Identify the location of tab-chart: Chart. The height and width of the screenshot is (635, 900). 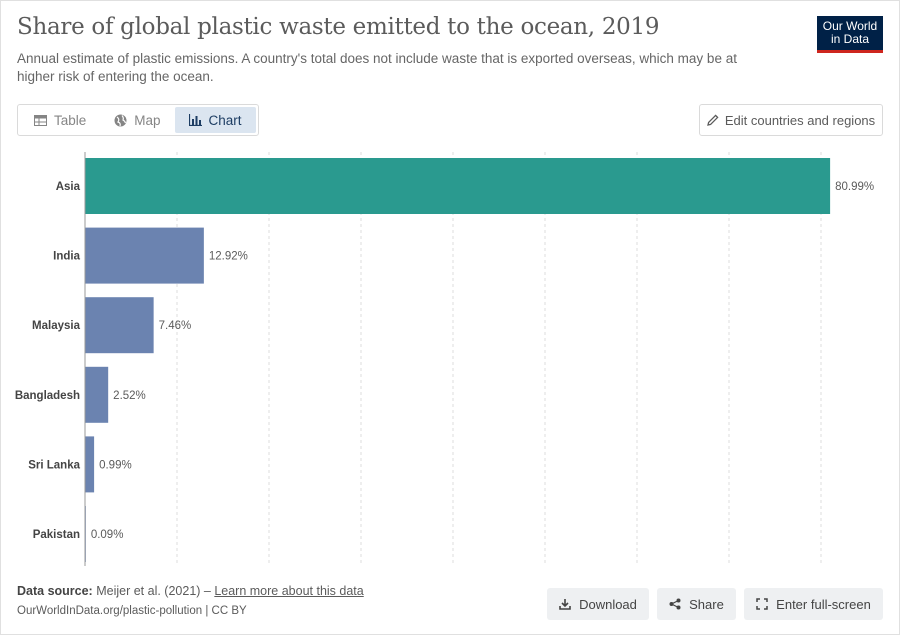
(215, 120).